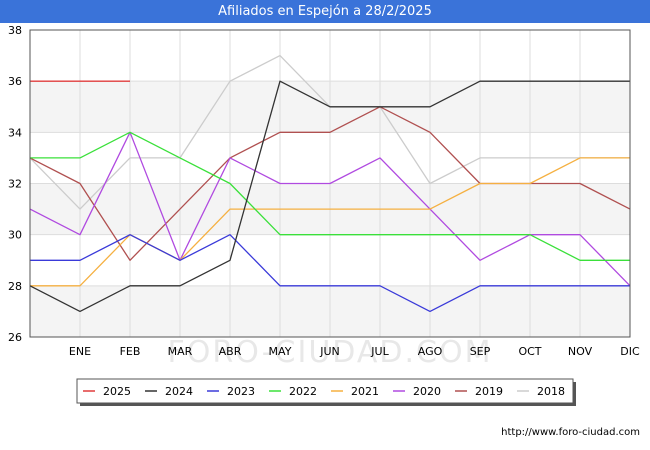 Image resolution: width=650 pixels, height=450 pixels. I want to click on y-tick-label: 34, so click(15, 132).